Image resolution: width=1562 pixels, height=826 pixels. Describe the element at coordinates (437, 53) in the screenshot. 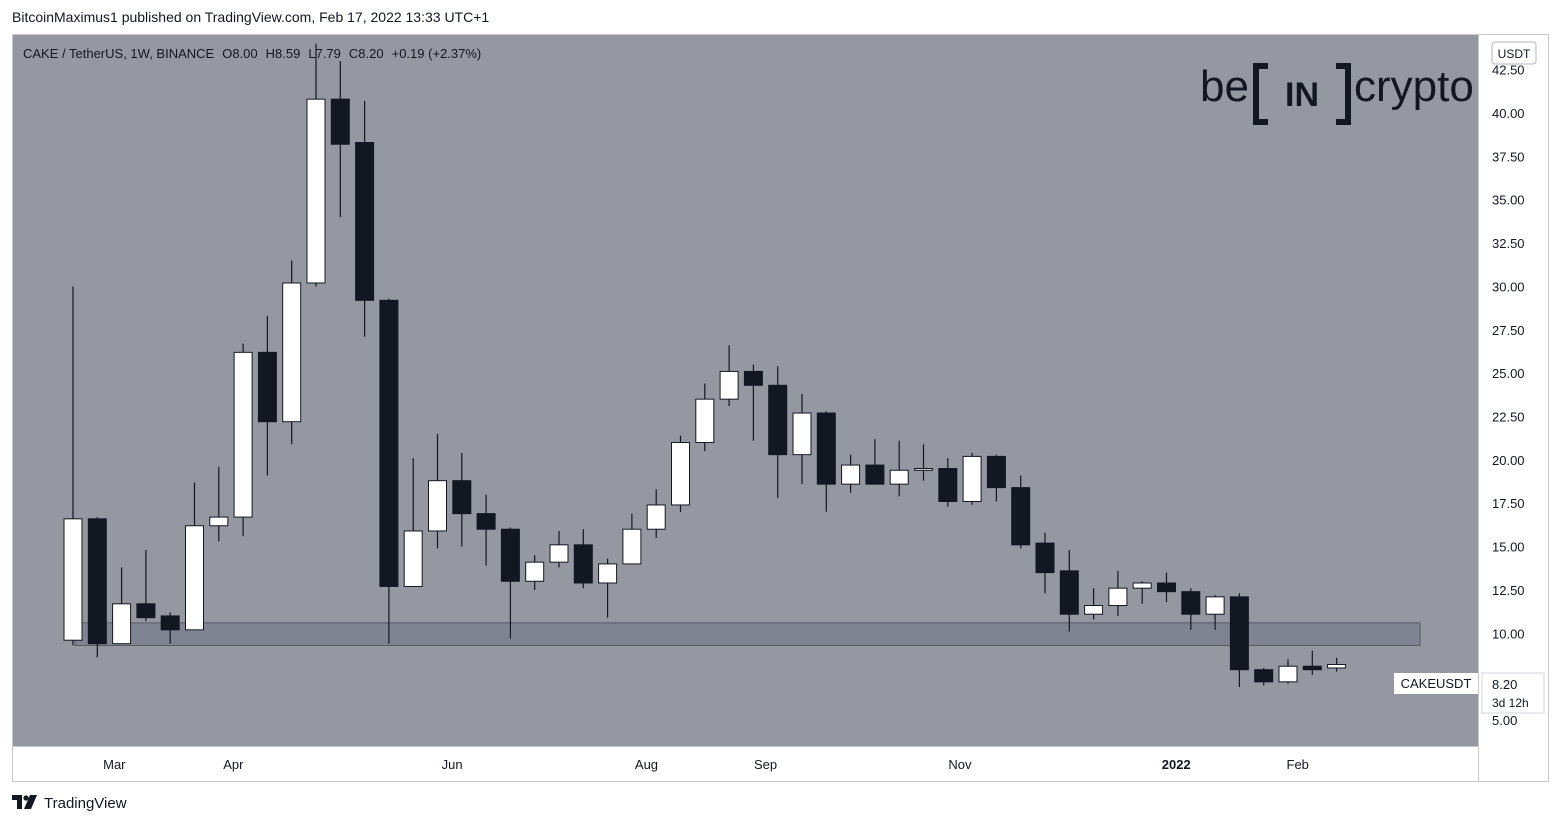

I see `legend-part: +0.19 (+2.37%)` at that location.